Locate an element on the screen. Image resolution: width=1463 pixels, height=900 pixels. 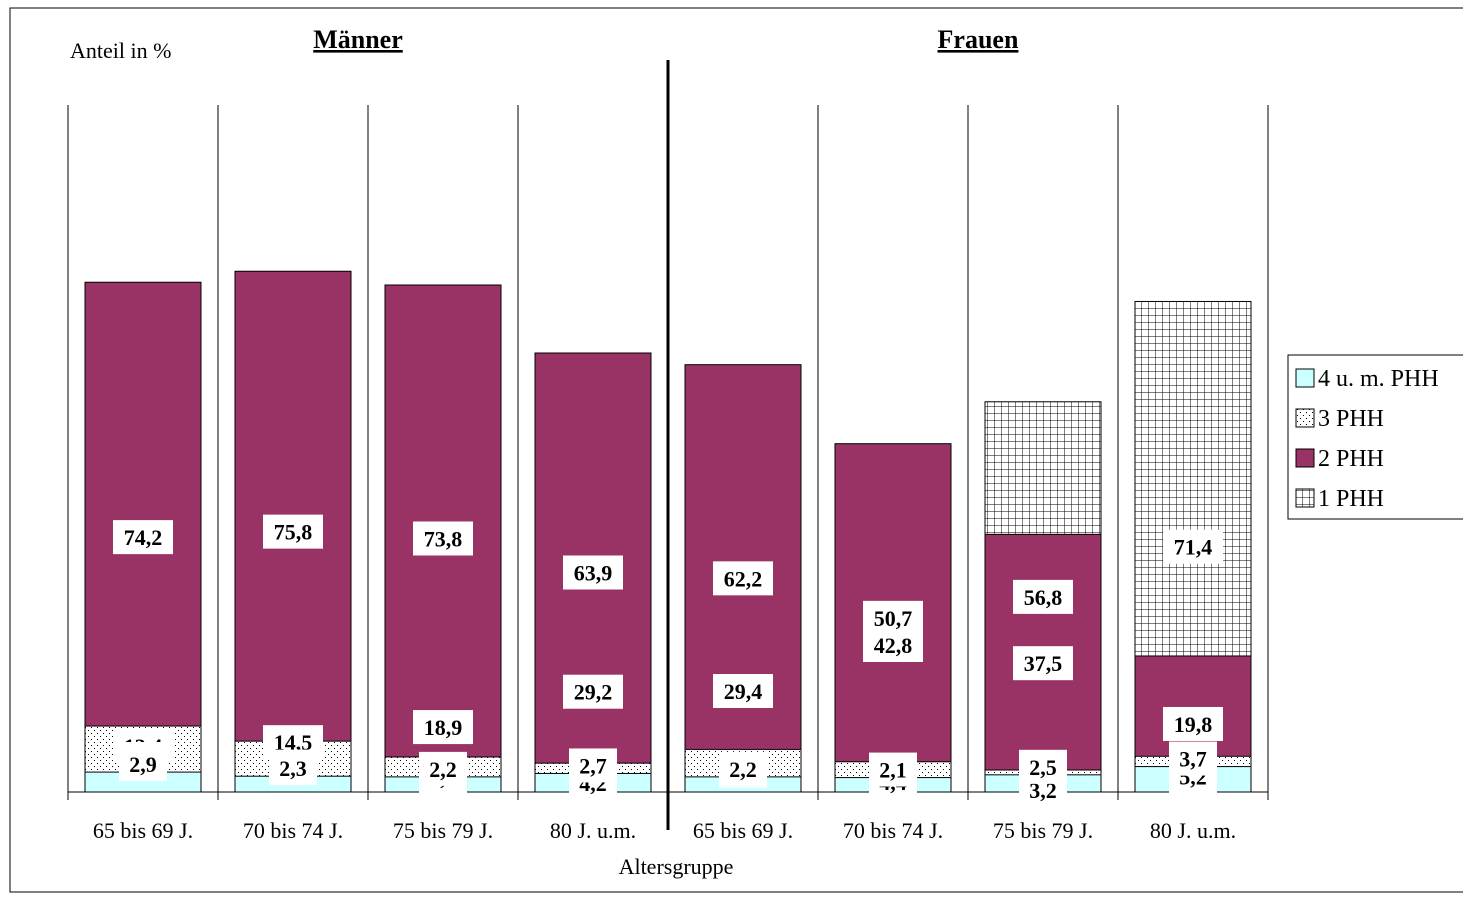
data-label-group: 62,2 is located at coordinates (743, 578).